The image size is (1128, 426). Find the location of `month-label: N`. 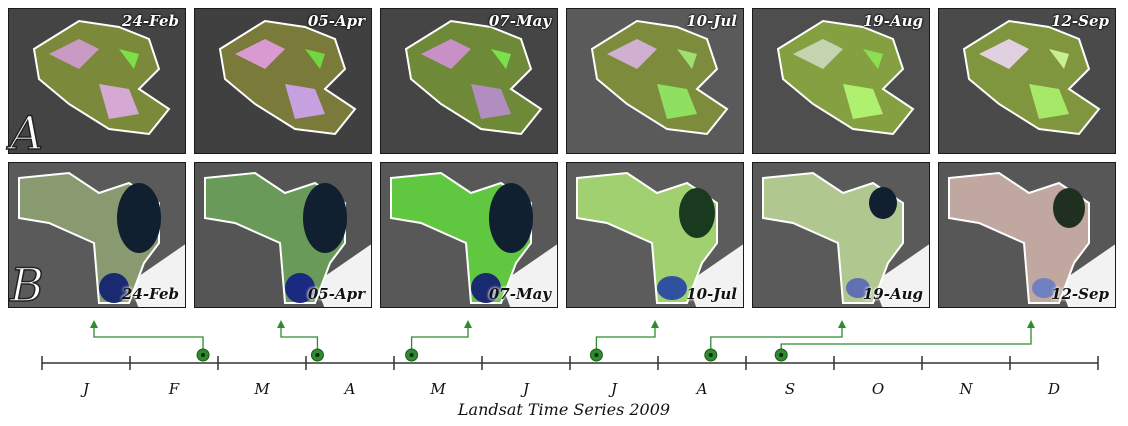

month-label: N is located at coordinates (966, 389).